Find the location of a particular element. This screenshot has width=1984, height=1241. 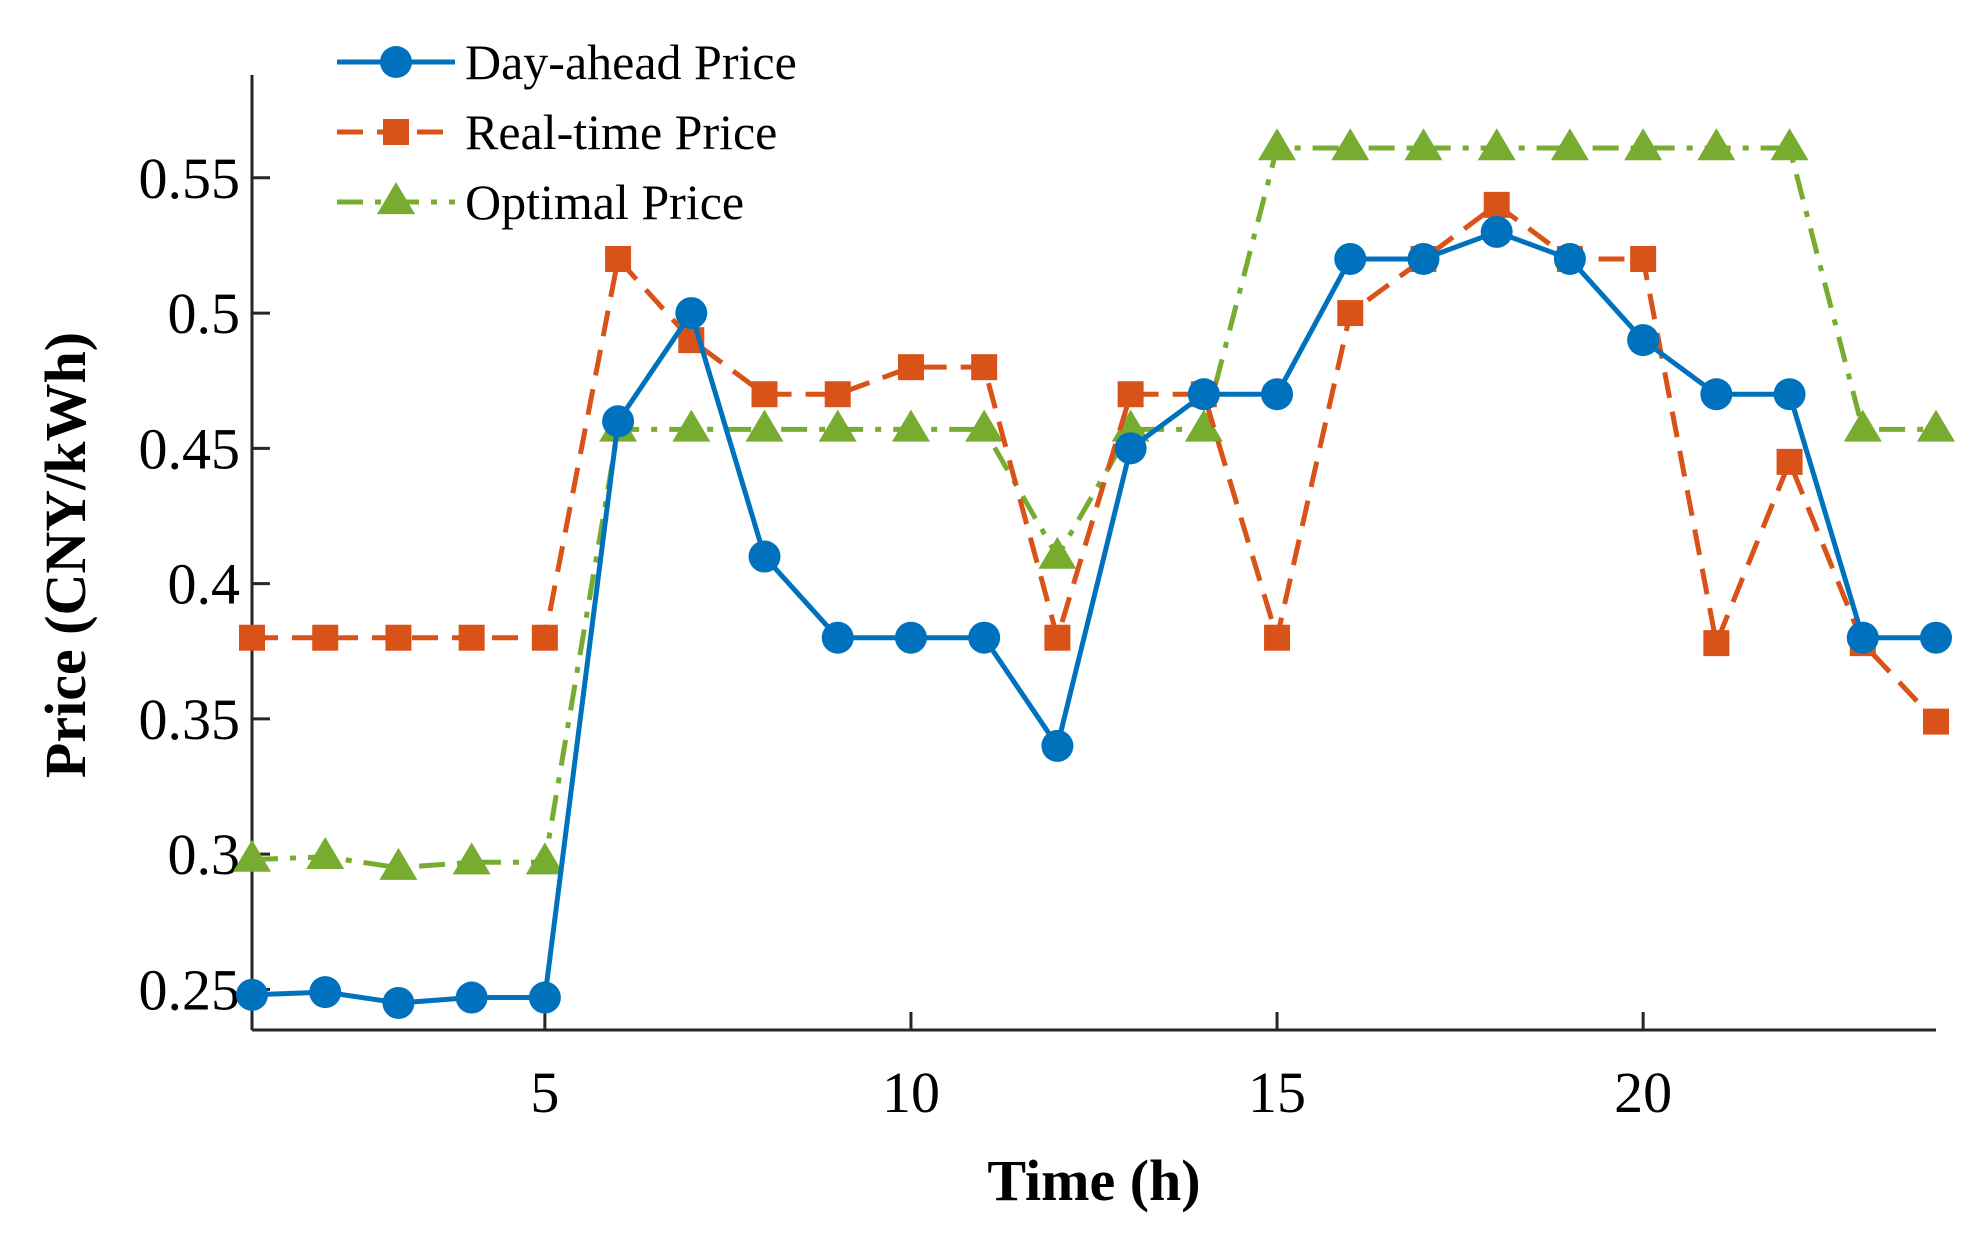

legend-item-real-time-price: Real-time Price is located at coordinates (557, 132).